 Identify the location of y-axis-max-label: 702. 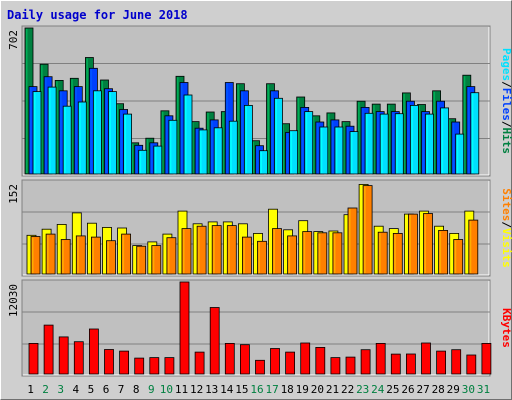
(13, 40).